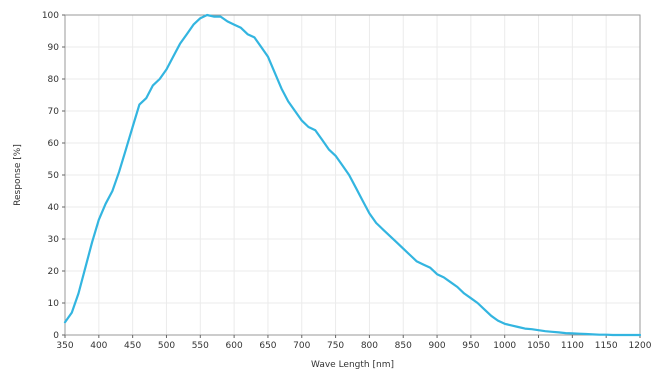 The width and height of the screenshot is (662, 380). I want to click on y-tick-label: 60, so click(54, 144).